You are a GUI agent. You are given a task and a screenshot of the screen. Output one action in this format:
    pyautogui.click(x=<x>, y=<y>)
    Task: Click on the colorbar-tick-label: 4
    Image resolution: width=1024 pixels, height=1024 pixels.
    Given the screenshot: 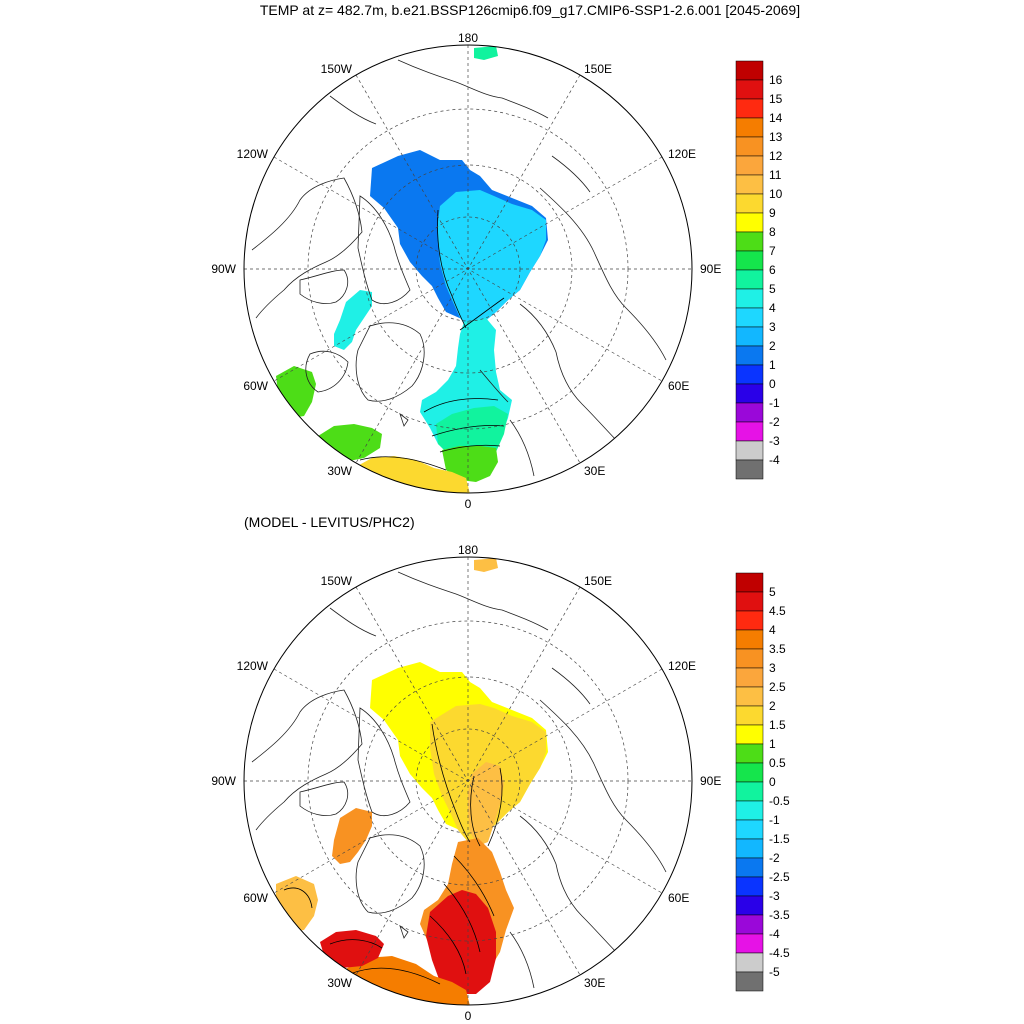 What is the action you would take?
    pyautogui.click(x=772, y=630)
    